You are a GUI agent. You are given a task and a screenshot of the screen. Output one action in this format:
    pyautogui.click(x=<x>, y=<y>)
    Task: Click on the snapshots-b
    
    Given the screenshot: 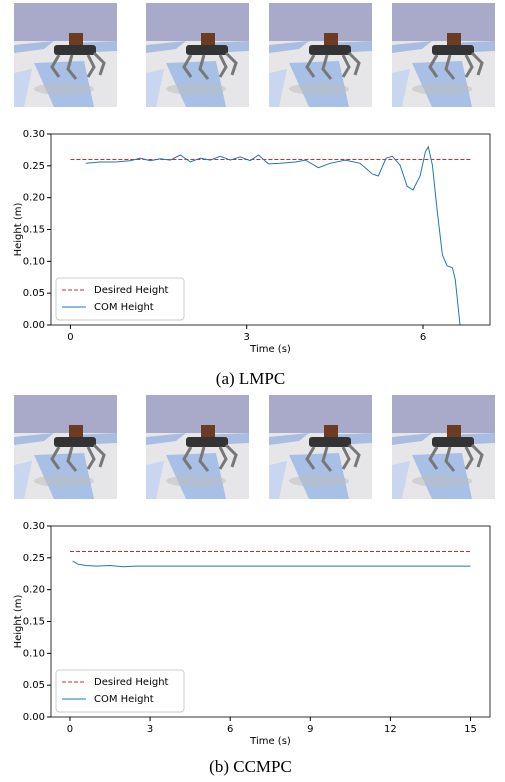 What is the action you would take?
    pyautogui.click(x=254, y=447)
    